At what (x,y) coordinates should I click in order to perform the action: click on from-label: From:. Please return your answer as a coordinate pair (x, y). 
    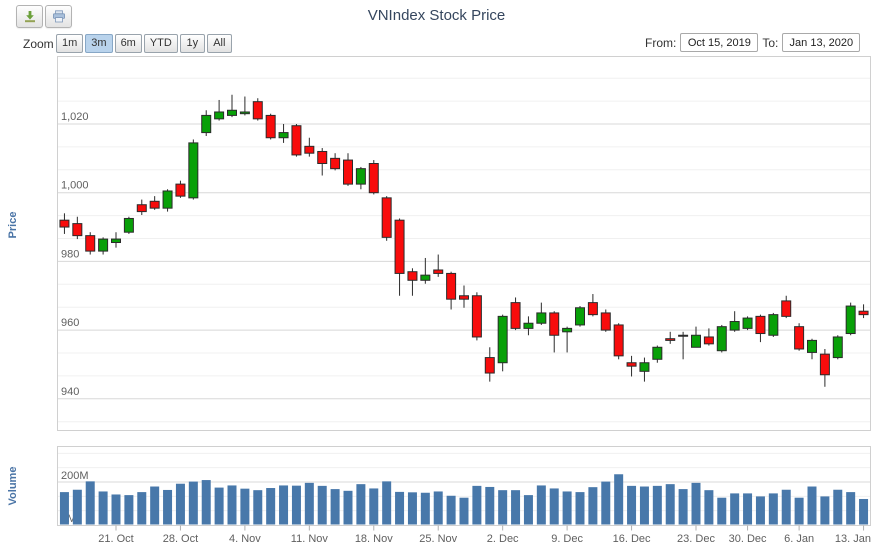
    Looking at the image, I should click on (661, 42).